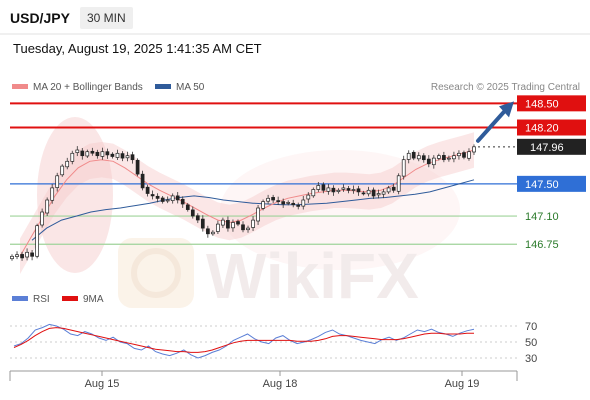 The height and width of the screenshot is (400, 590). I want to click on ma50-line, so click(253, 210).